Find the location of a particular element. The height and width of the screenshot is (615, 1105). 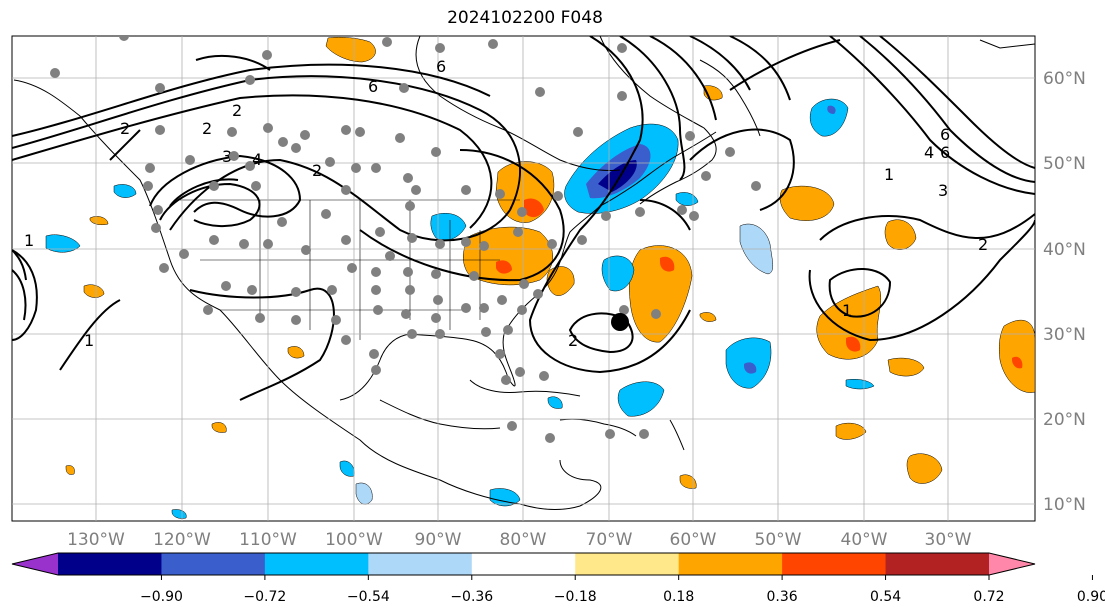

colorbar-tick-label: 0.18 is located at coordinates (678, 597).